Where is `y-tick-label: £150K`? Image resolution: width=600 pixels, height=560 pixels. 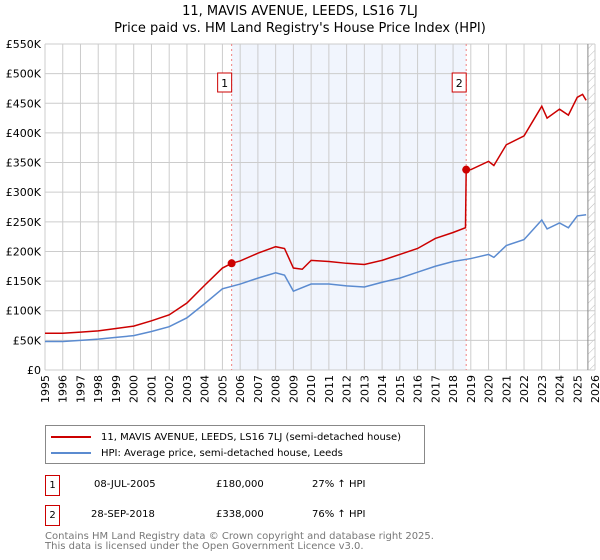 y-tick-label: £150K is located at coordinates (24, 281).